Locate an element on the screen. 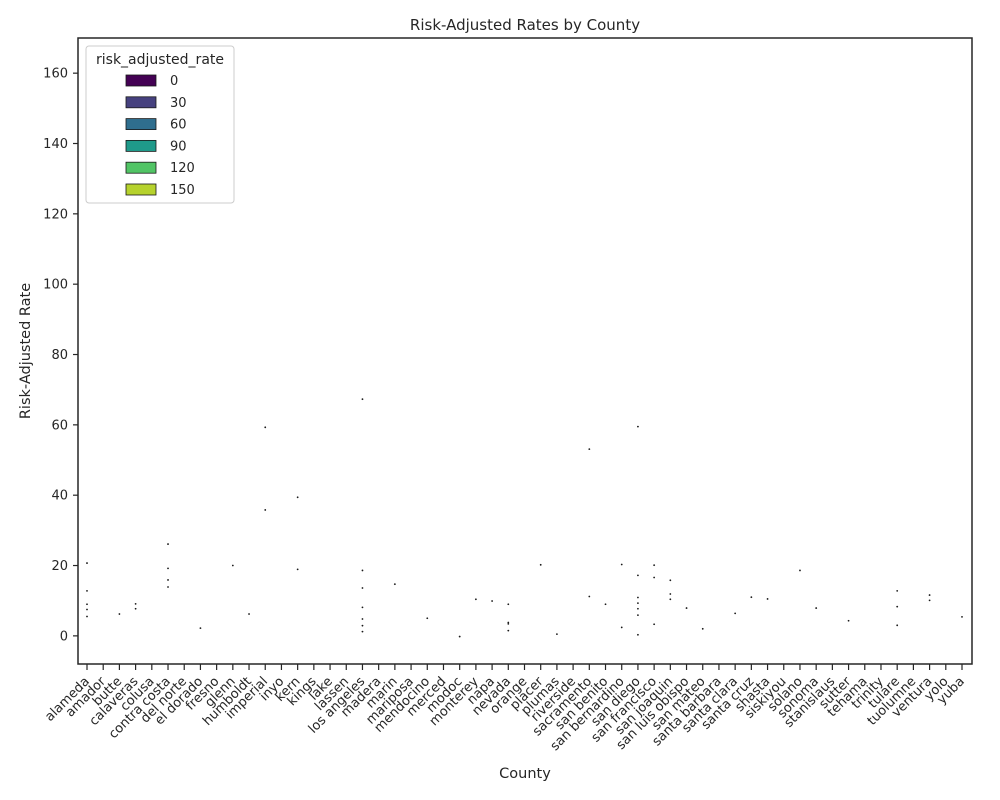 This screenshot has width=1000, height=800. y-tick-label: 0 is located at coordinates (64, 636).